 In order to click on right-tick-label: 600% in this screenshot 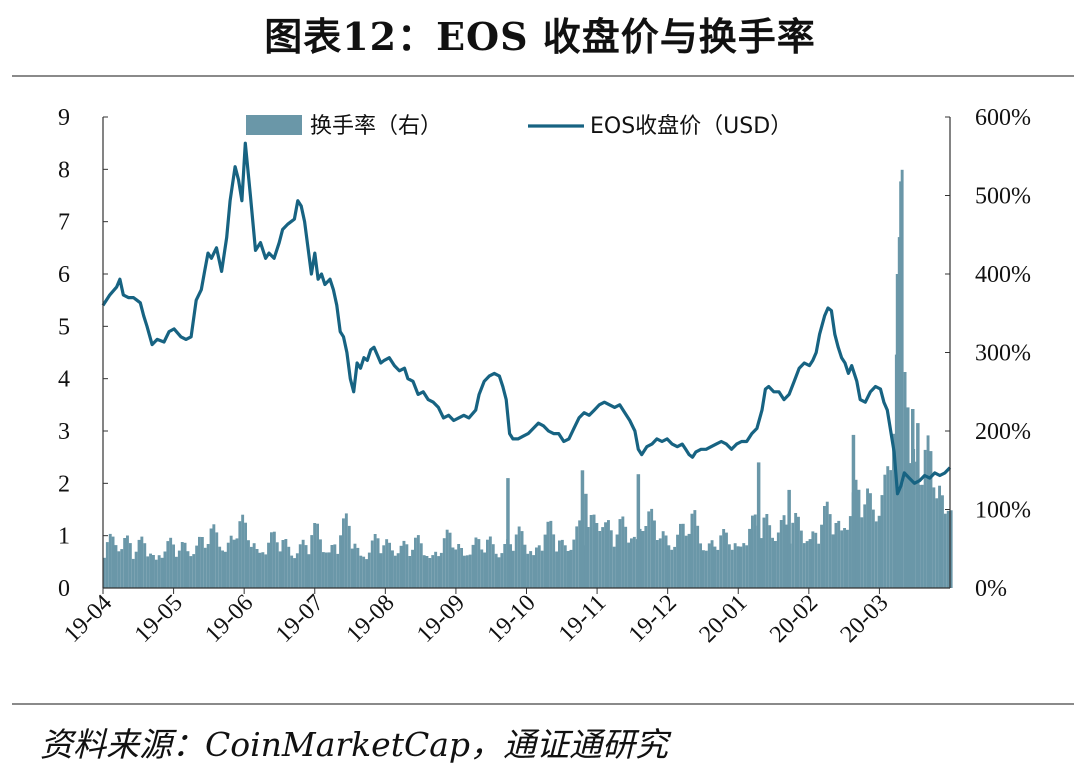, I will do `click(1003, 118)`.